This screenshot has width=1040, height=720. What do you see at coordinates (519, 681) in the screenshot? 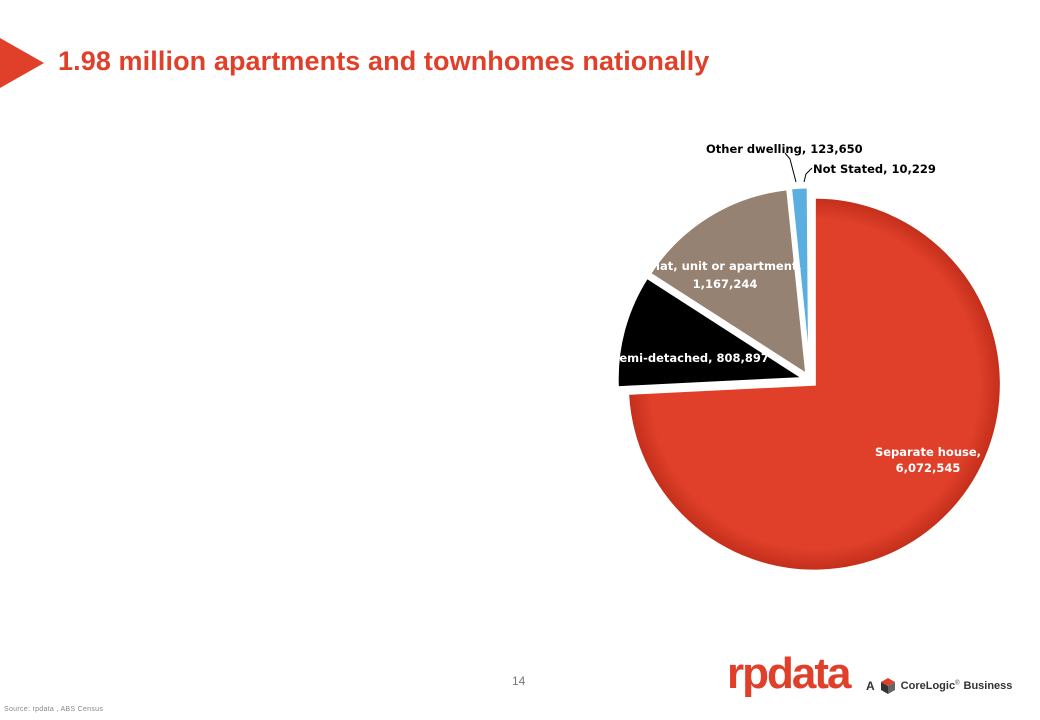
I see `page-number: 14` at bounding box center [519, 681].